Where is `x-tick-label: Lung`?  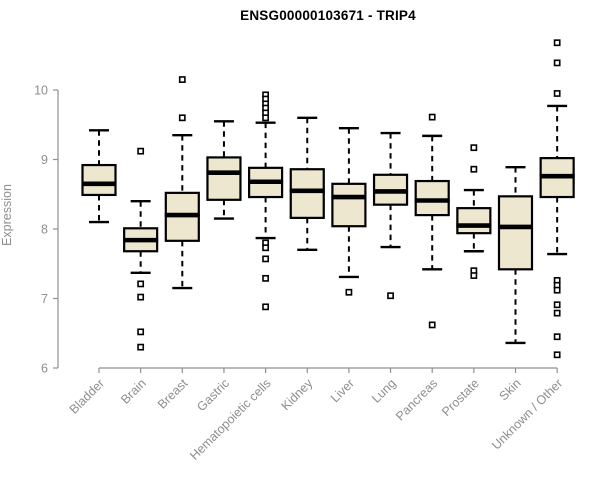
x-tick-label: Lung is located at coordinates (384, 391).